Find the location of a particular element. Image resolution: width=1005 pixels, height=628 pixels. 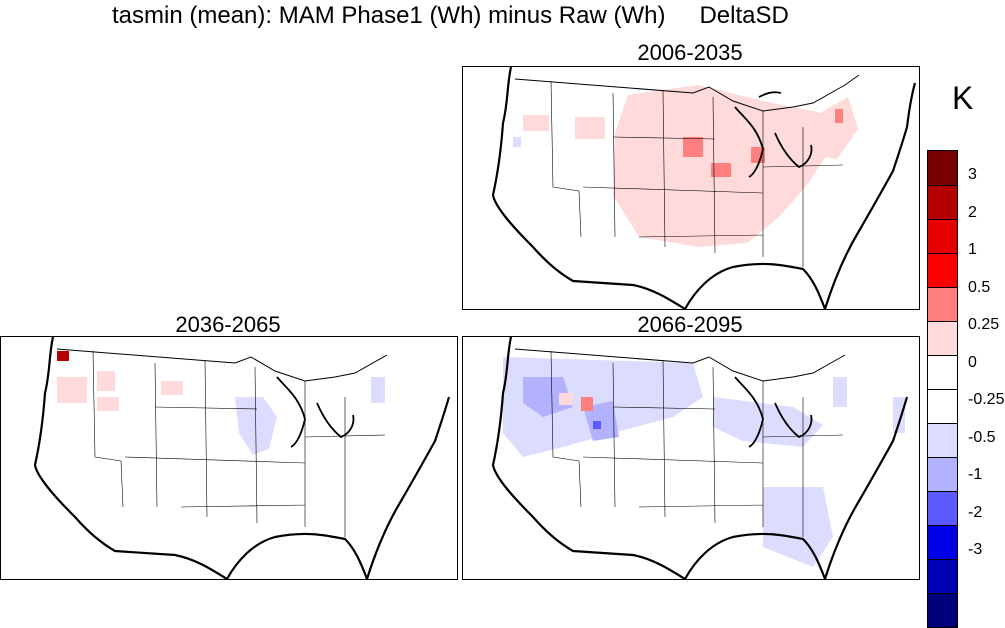

panel-title-2036-2065: 2036-2065 is located at coordinates (228, 324).